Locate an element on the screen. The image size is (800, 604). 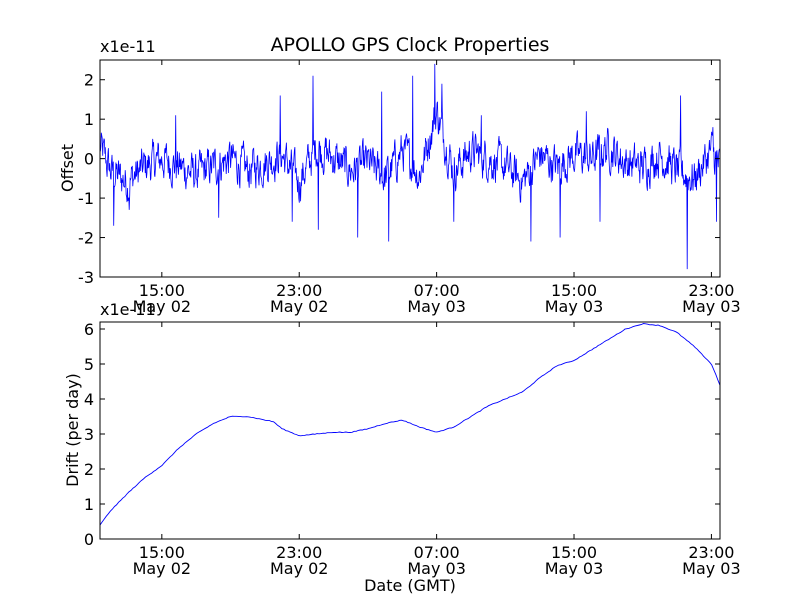
y-tick-label: -1 is located at coordinates (86, 198).